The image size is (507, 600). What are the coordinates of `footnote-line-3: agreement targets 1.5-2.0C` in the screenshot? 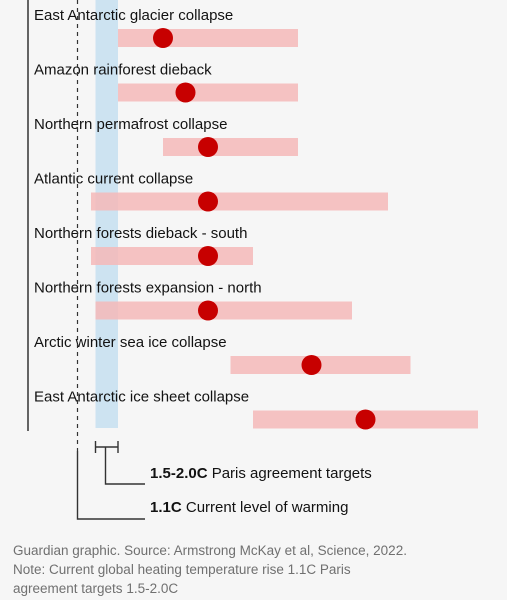 It's located at (95, 588).